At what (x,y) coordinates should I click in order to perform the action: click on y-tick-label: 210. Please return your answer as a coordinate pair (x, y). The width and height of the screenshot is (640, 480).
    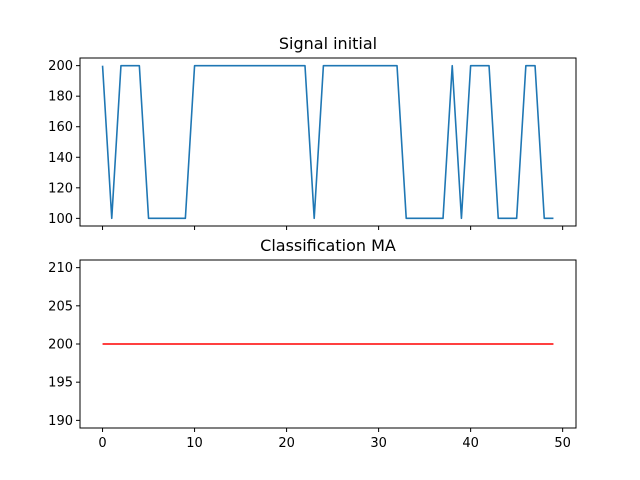
    Looking at the image, I should click on (60, 268).